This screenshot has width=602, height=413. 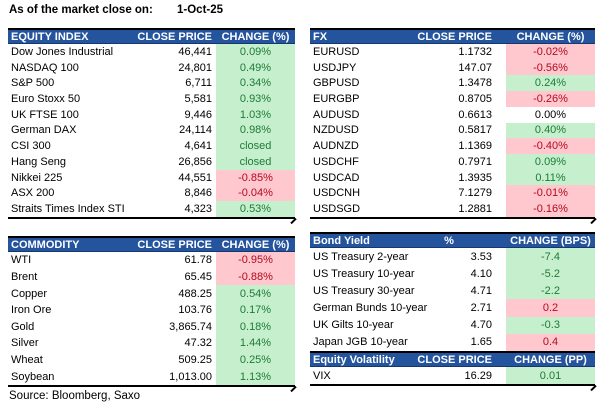 What do you see at coordinates (151, 162) in the screenshot?
I see `table-row: Hang Seng 26,856 closed` at bounding box center [151, 162].